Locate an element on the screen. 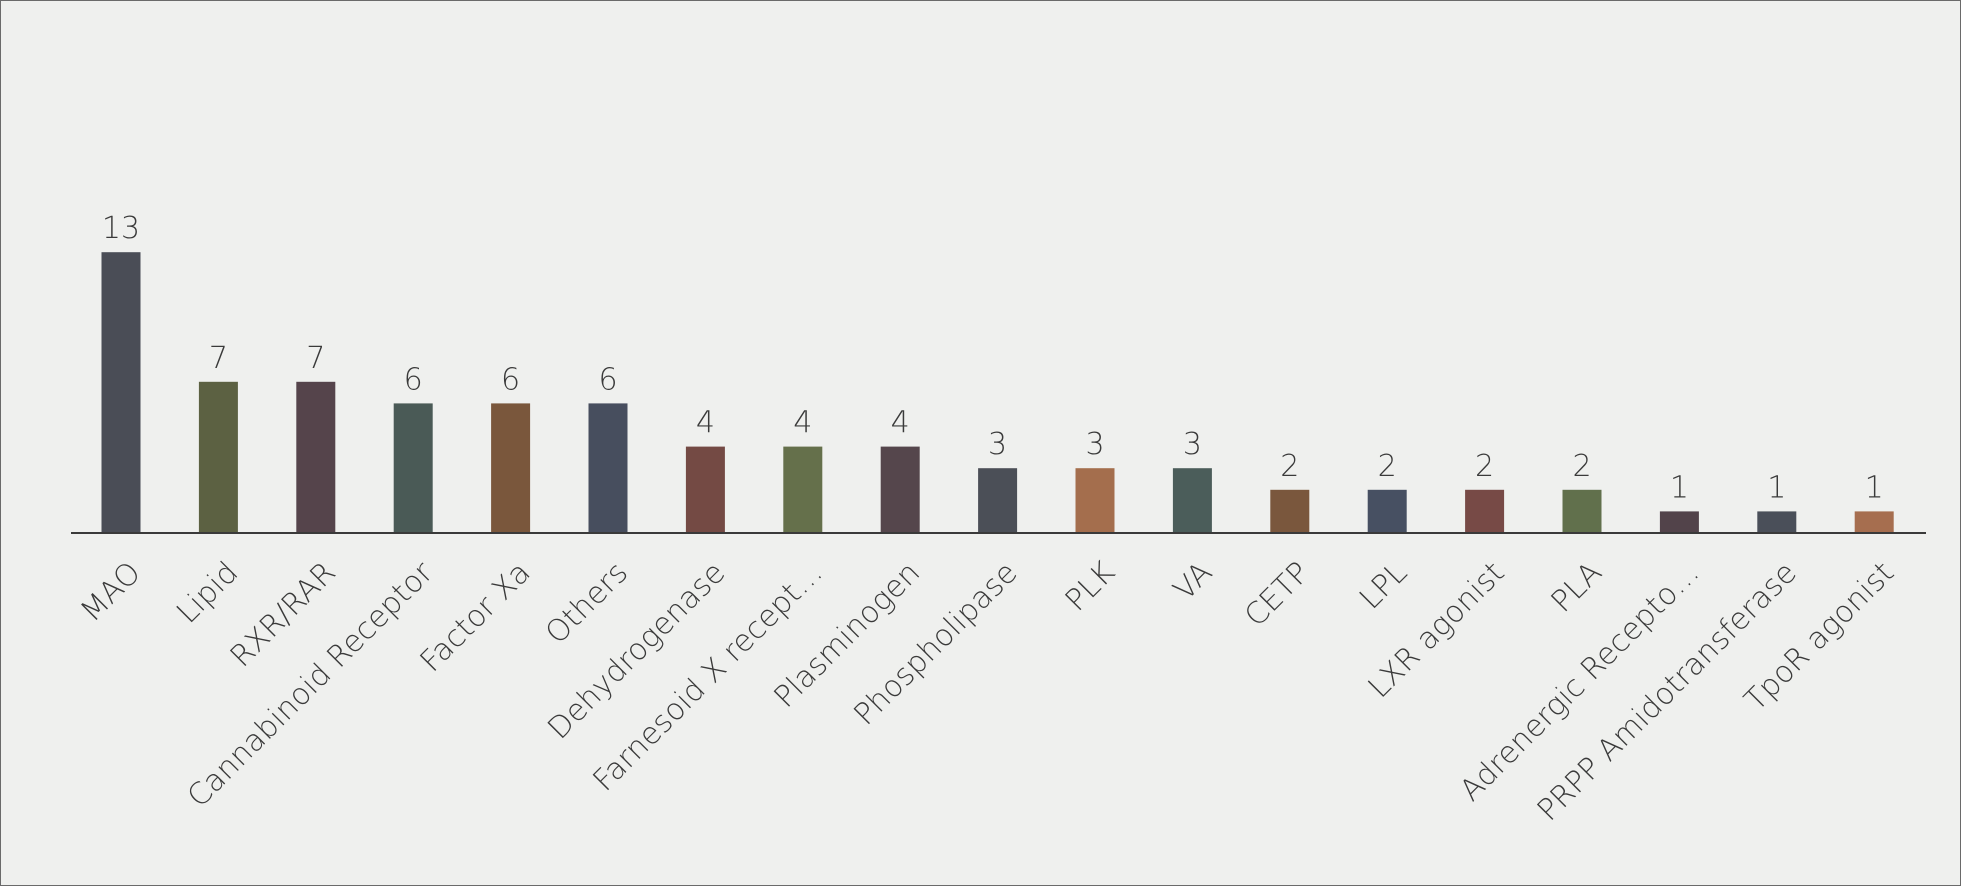  value-label-2: 7 is located at coordinates (315, 358).